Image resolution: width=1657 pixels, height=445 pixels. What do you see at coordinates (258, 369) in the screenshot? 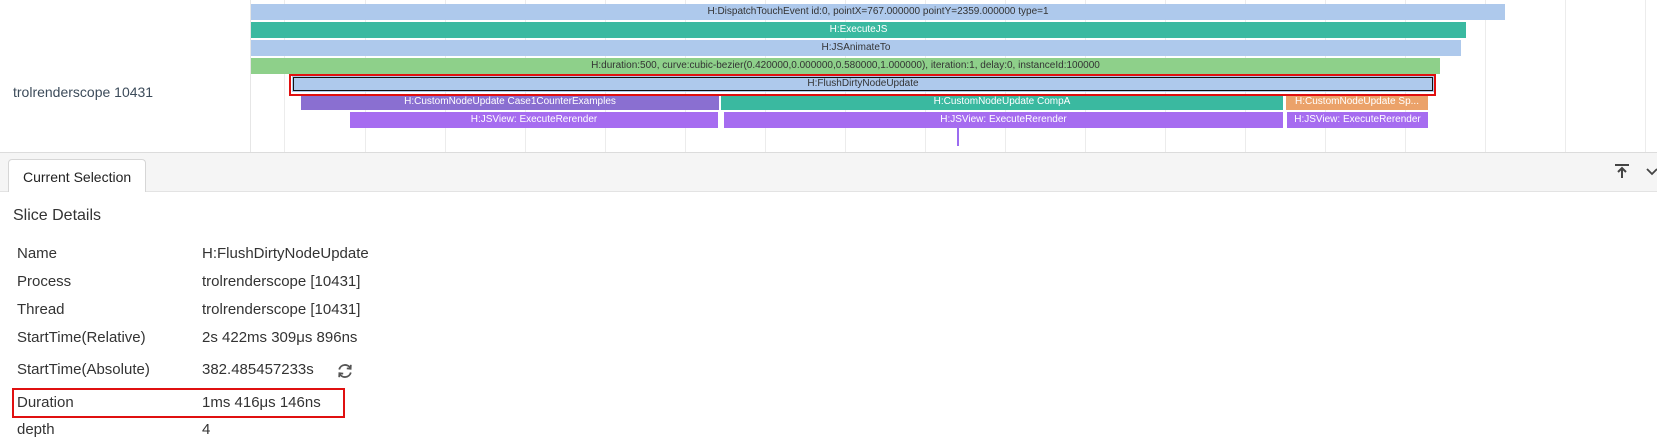
I see `detail-value: 382.485457233s` at bounding box center [258, 369].